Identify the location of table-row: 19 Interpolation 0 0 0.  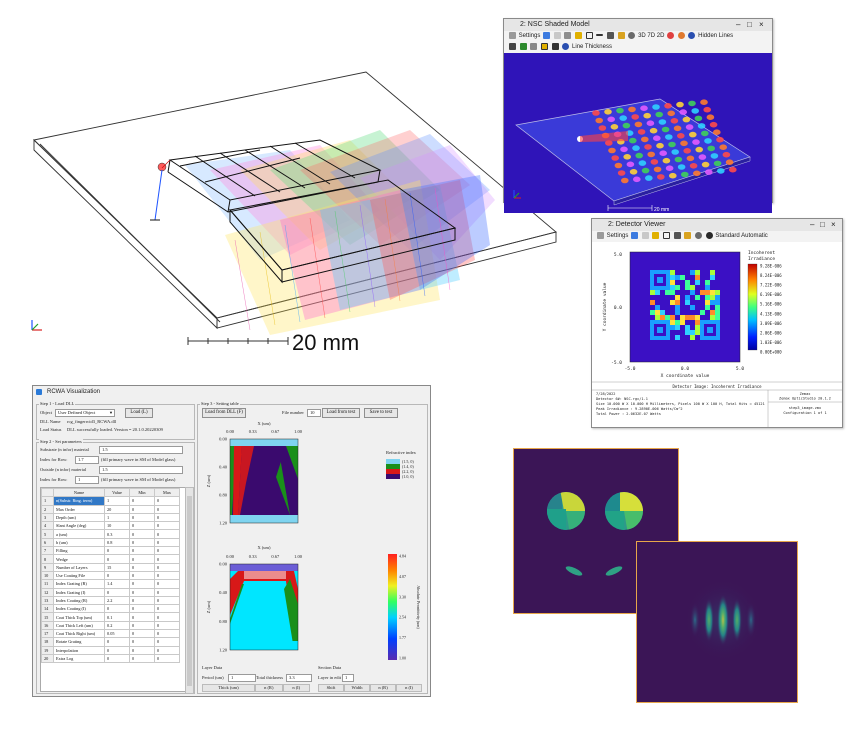
(110, 650).